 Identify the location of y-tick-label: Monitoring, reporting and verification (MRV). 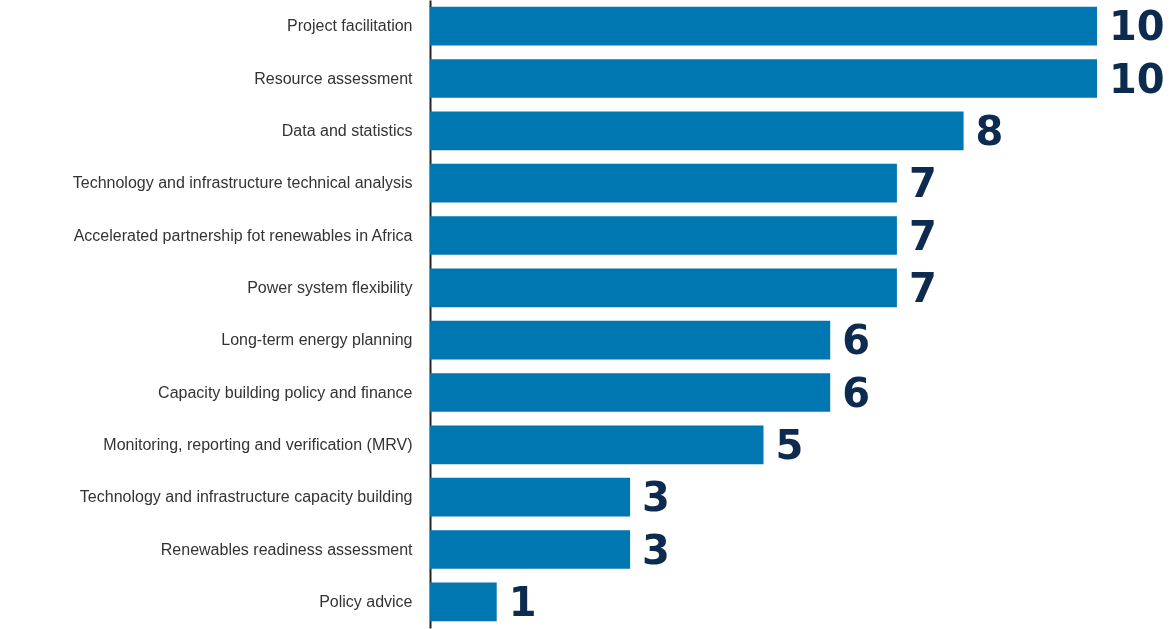
(258, 444).